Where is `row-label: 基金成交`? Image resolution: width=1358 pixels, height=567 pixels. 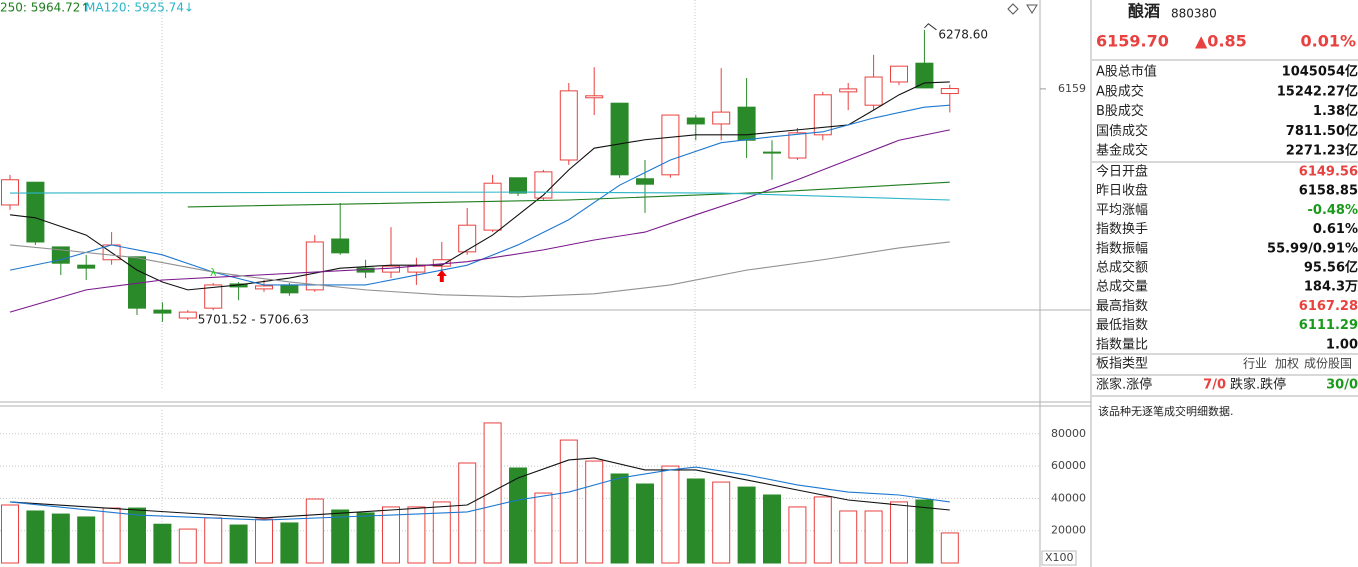
row-label: 基金成交 is located at coordinates (1122, 151).